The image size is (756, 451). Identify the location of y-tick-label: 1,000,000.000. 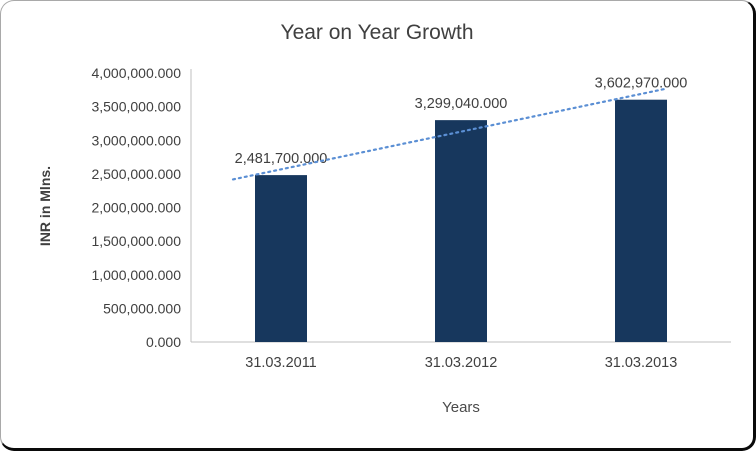
(136, 275).